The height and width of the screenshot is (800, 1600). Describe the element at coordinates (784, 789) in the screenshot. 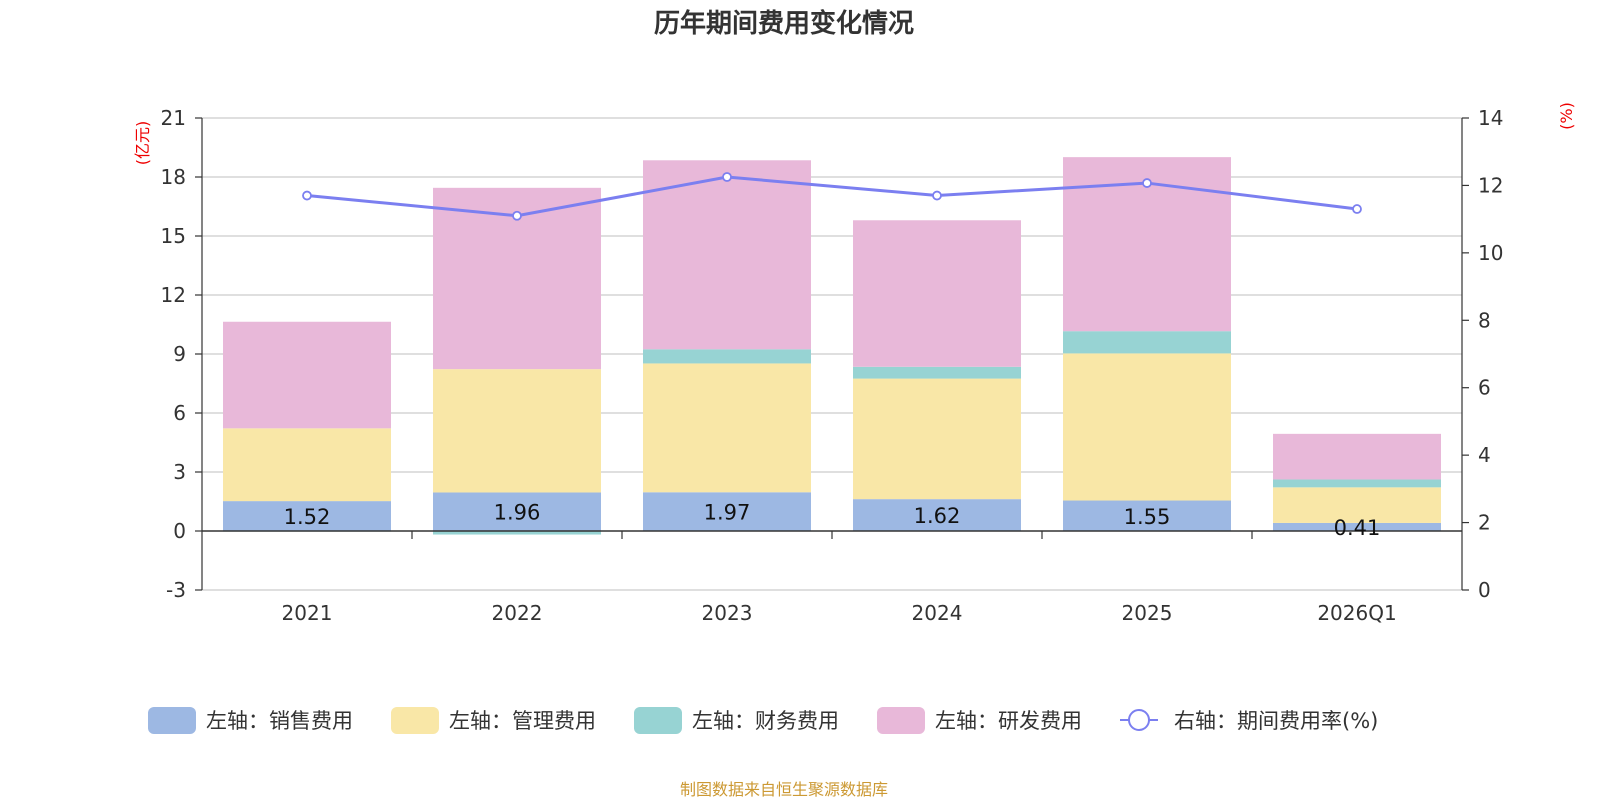

I see `source-note: 制图数据来自恒生聚源数据库` at that location.